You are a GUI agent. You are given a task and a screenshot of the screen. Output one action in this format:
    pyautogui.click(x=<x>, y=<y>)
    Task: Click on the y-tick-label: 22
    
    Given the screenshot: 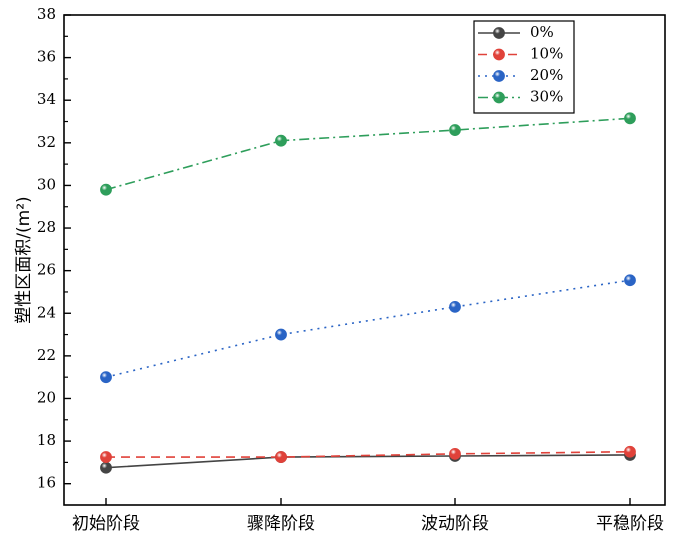 What is the action you would take?
    pyautogui.click(x=46, y=355)
    